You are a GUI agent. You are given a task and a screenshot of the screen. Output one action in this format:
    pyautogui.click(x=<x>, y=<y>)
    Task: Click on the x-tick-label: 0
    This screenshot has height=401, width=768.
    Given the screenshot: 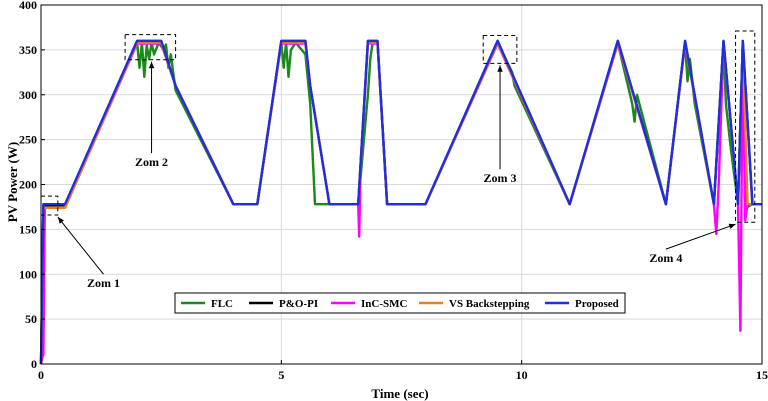 What is the action you would take?
    pyautogui.click(x=41, y=375)
    